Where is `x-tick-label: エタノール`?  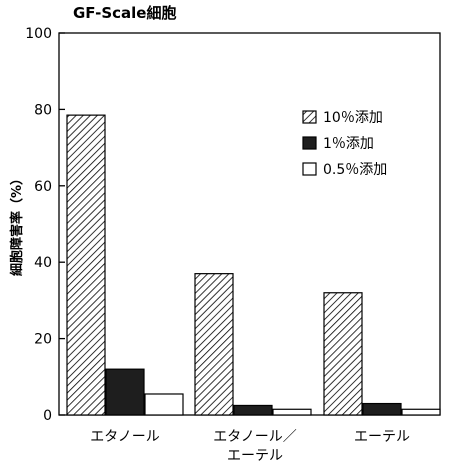 x-tick-label: エタノール is located at coordinates (125, 437).